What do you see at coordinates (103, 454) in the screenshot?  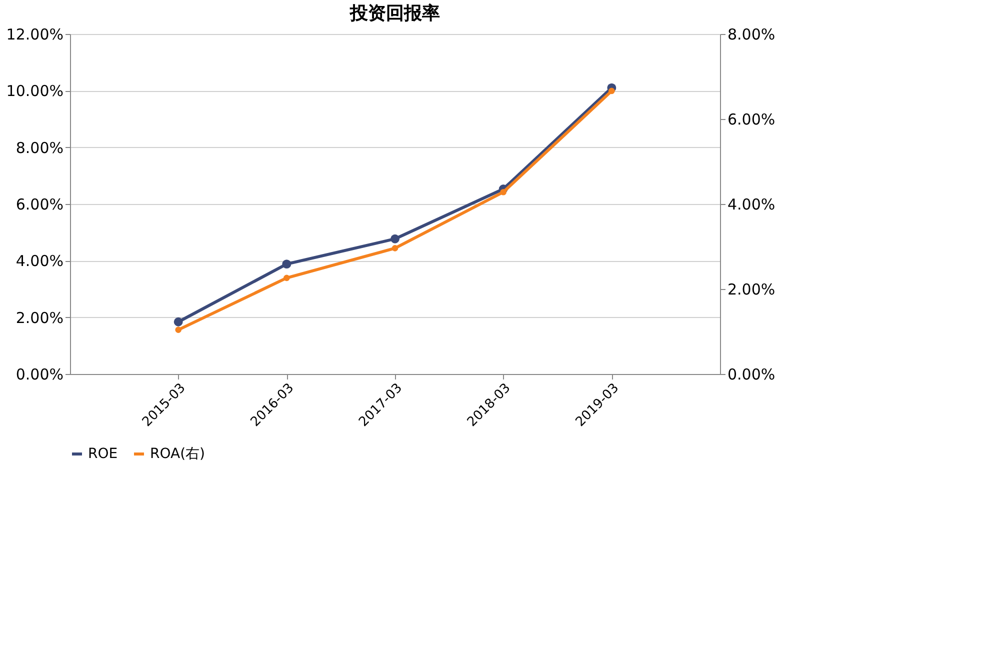 I see `legend-label: ROE` at bounding box center [103, 454].